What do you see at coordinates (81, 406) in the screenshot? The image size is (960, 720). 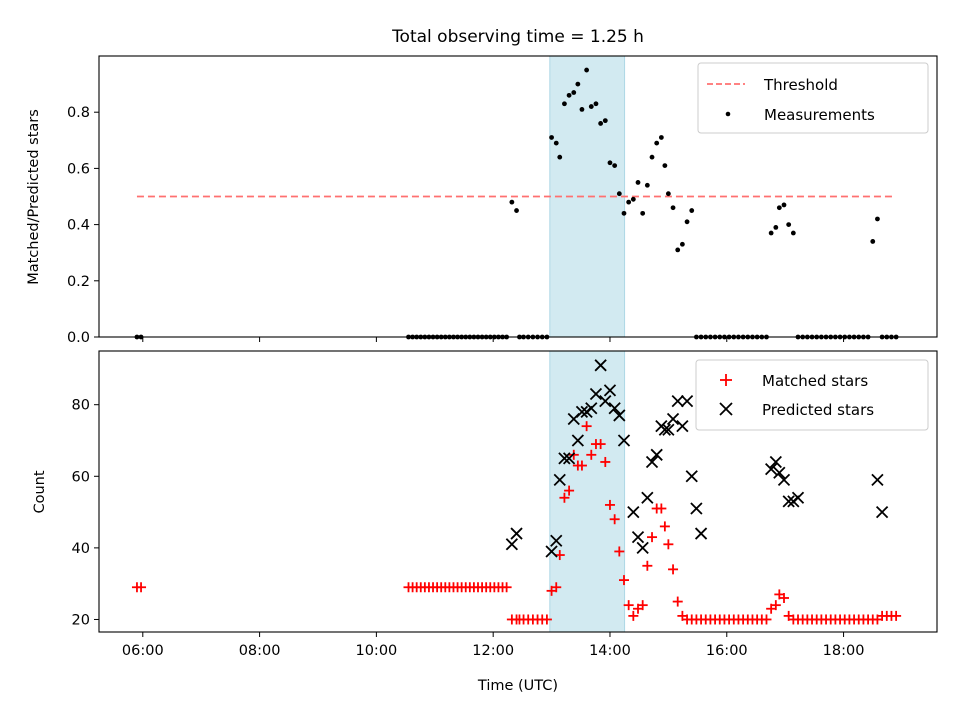 I see `y-tick-label: 80` at bounding box center [81, 406].